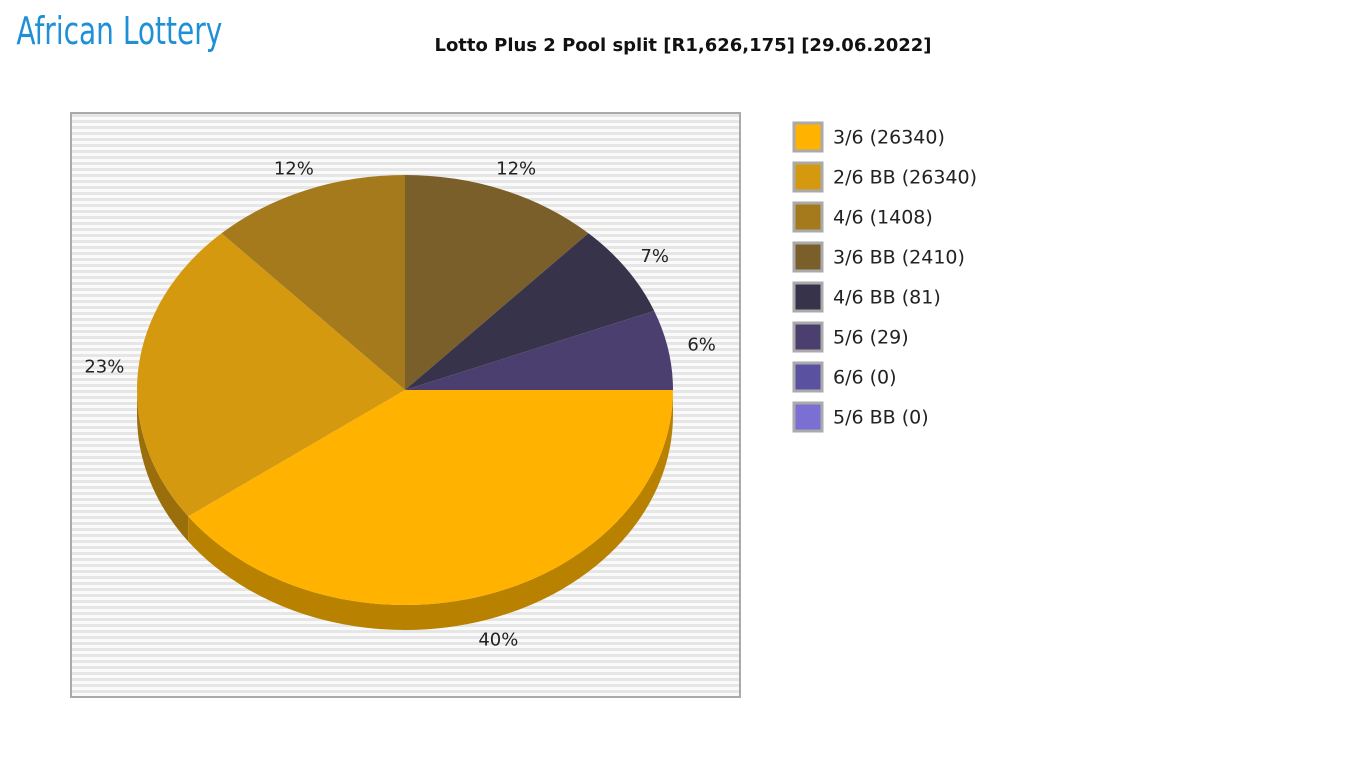  Describe the element at coordinates (498, 639) in the screenshot. I see `data-label: 40%` at that location.